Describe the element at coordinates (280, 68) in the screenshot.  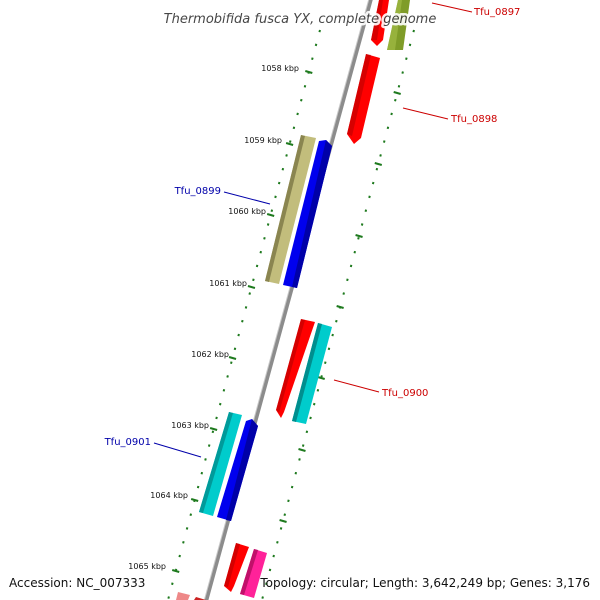
I see `tick-label-1058: 1058 kbp` at that location.